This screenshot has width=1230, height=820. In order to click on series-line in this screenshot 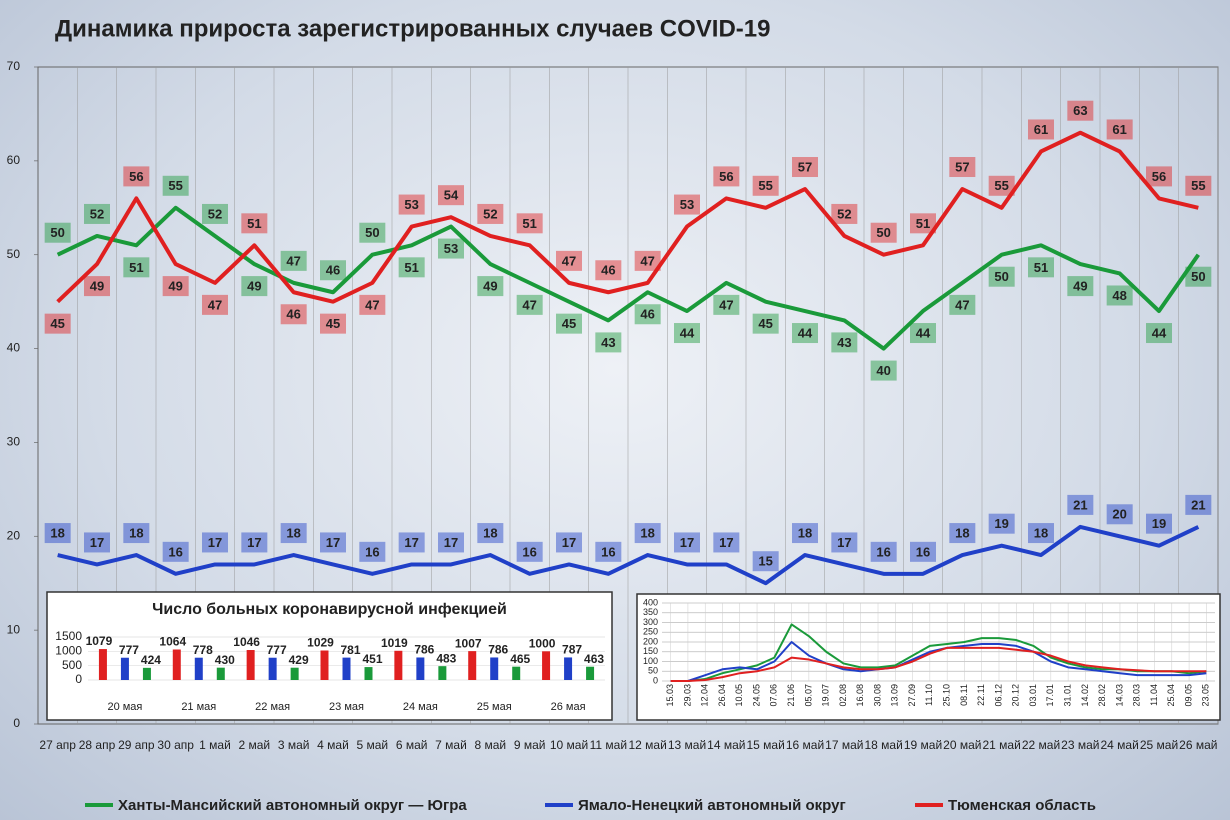, I will do `click(628, 555)`.